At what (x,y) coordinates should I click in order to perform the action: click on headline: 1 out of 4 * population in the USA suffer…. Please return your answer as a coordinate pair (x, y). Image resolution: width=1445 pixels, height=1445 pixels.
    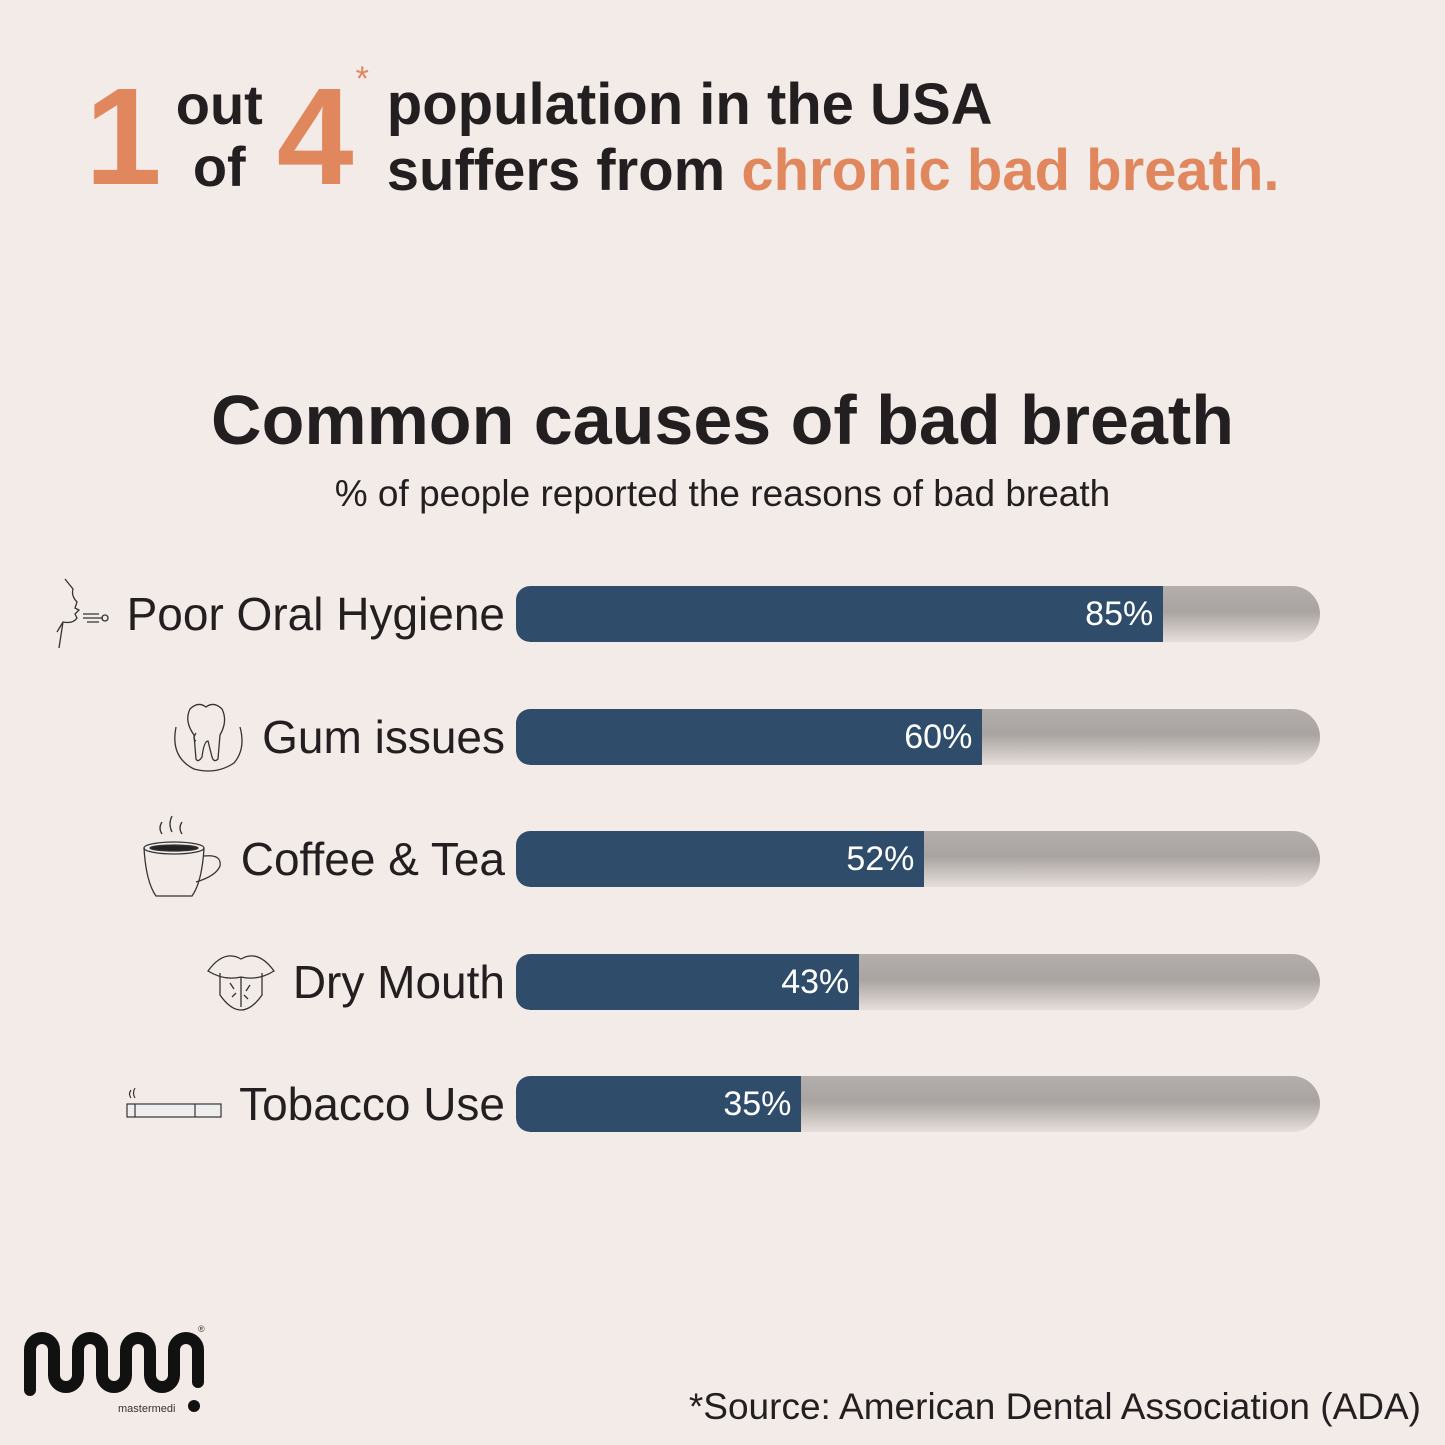
    Looking at the image, I should click on (682, 137).